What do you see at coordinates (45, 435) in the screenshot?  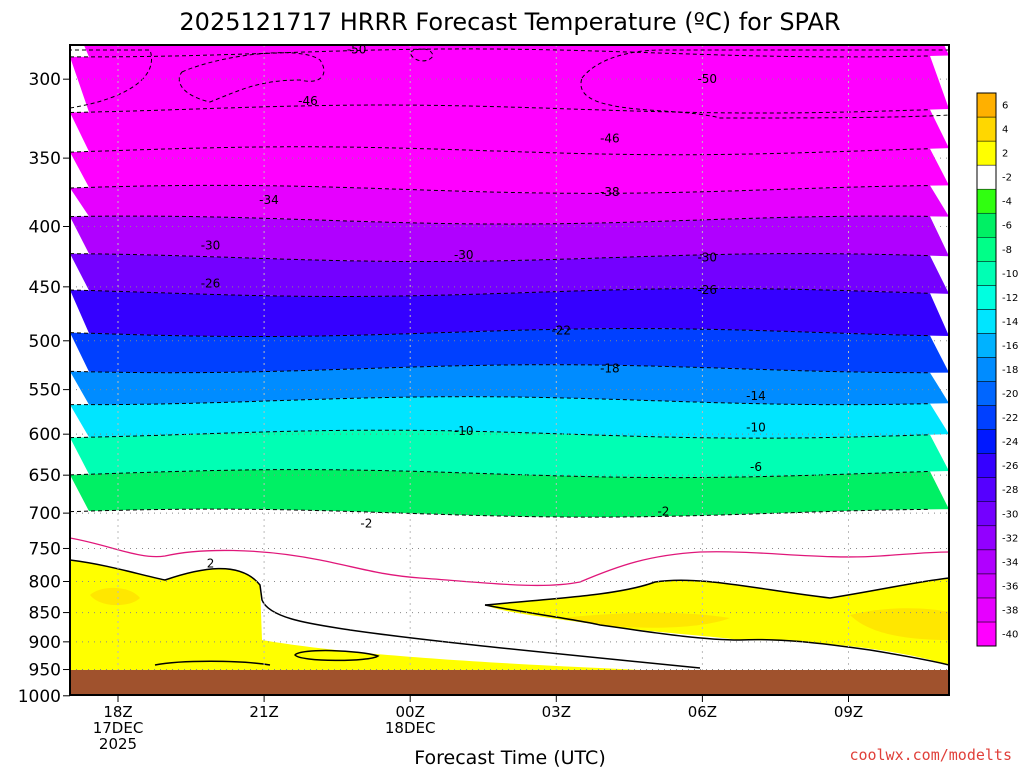 I see `y-tick-label: 600` at bounding box center [45, 435].